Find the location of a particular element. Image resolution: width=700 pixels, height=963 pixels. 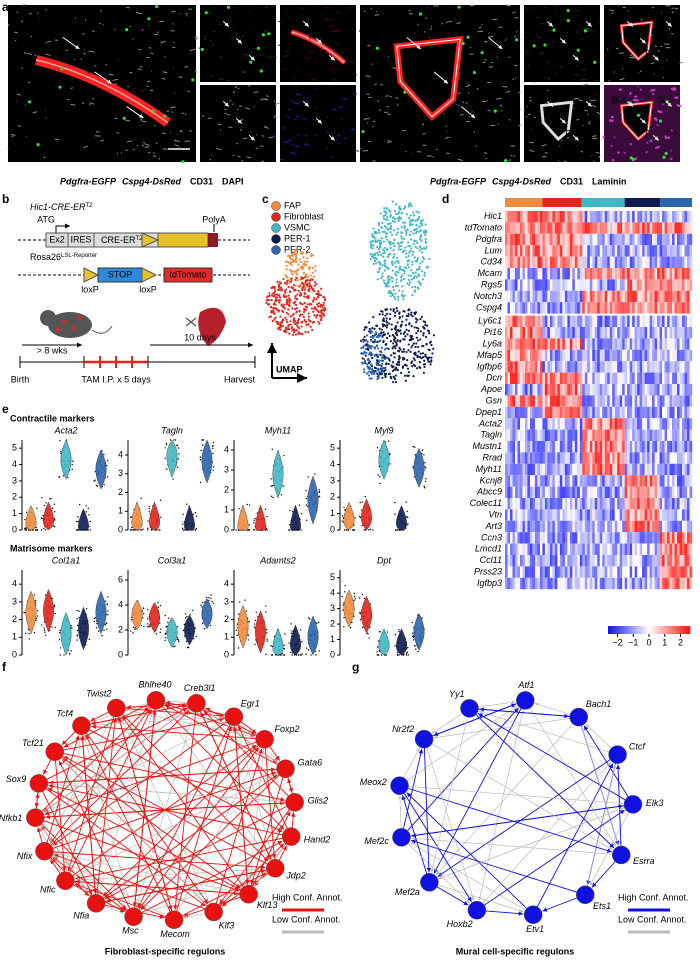

gene-label: Ly6a is located at coordinates (492, 343).